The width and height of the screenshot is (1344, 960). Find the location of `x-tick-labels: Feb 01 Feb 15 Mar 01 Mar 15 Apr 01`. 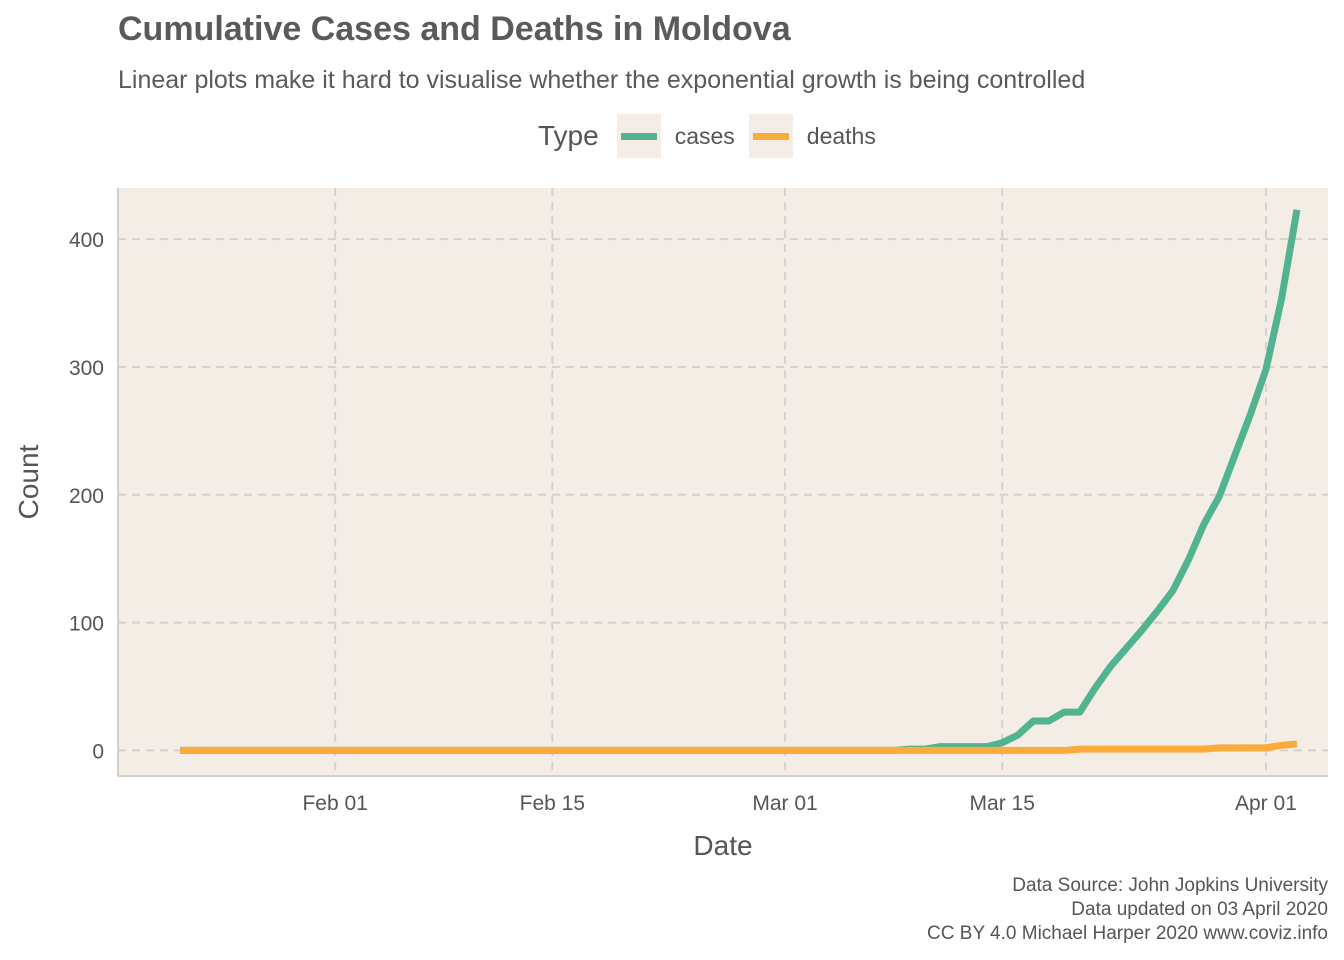

x-tick-labels: Feb 01 Feb 15 Mar 01 Mar 15 Apr 01 is located at coordinates (799, 803).